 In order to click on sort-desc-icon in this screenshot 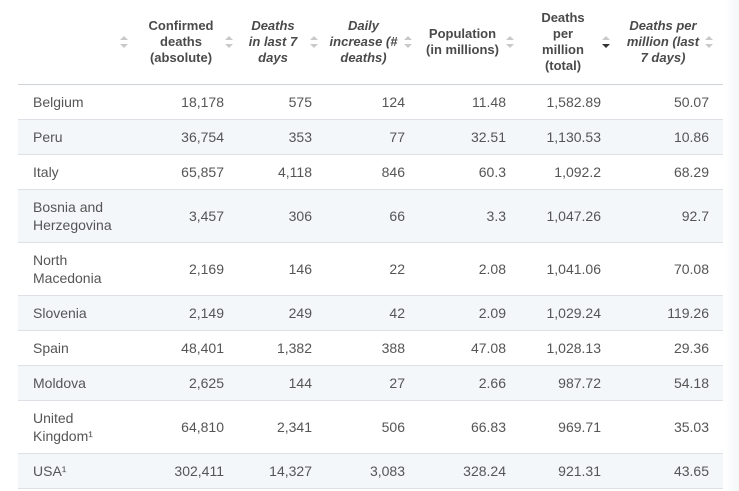, I will do `click(606, 42)`.